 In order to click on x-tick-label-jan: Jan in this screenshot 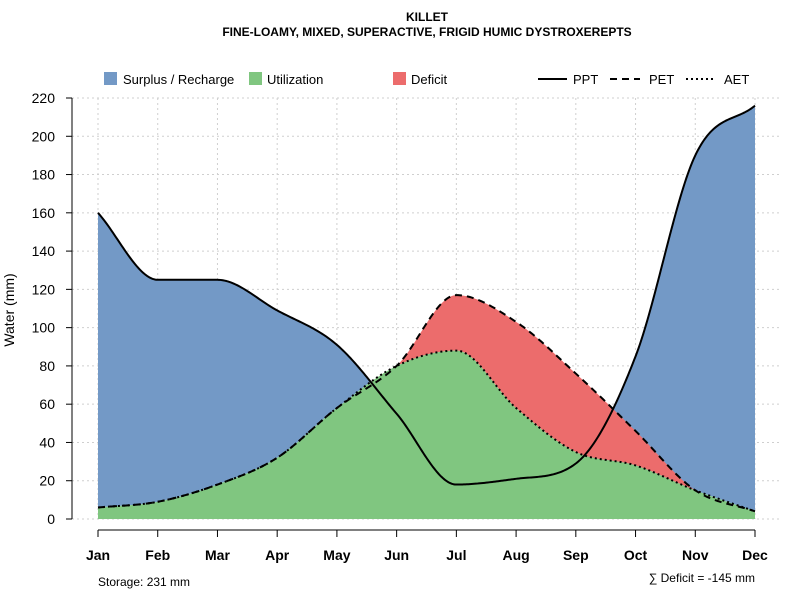, I will do `click(98, 555)`.